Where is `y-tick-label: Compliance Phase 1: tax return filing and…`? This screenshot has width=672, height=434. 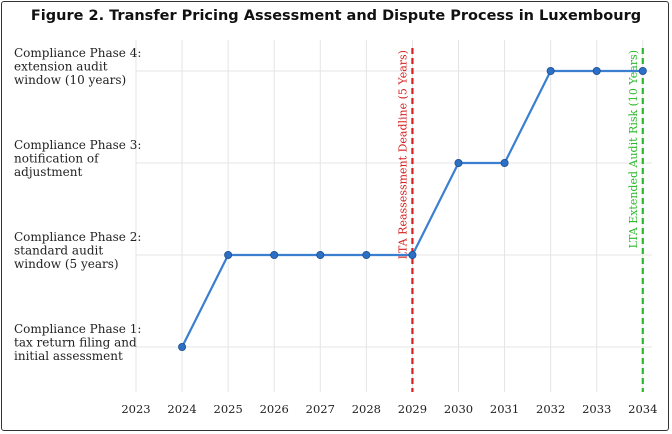
y-tick-label: Compliance Phase 1: tax return filing and… is located at coordinates (77, 342).